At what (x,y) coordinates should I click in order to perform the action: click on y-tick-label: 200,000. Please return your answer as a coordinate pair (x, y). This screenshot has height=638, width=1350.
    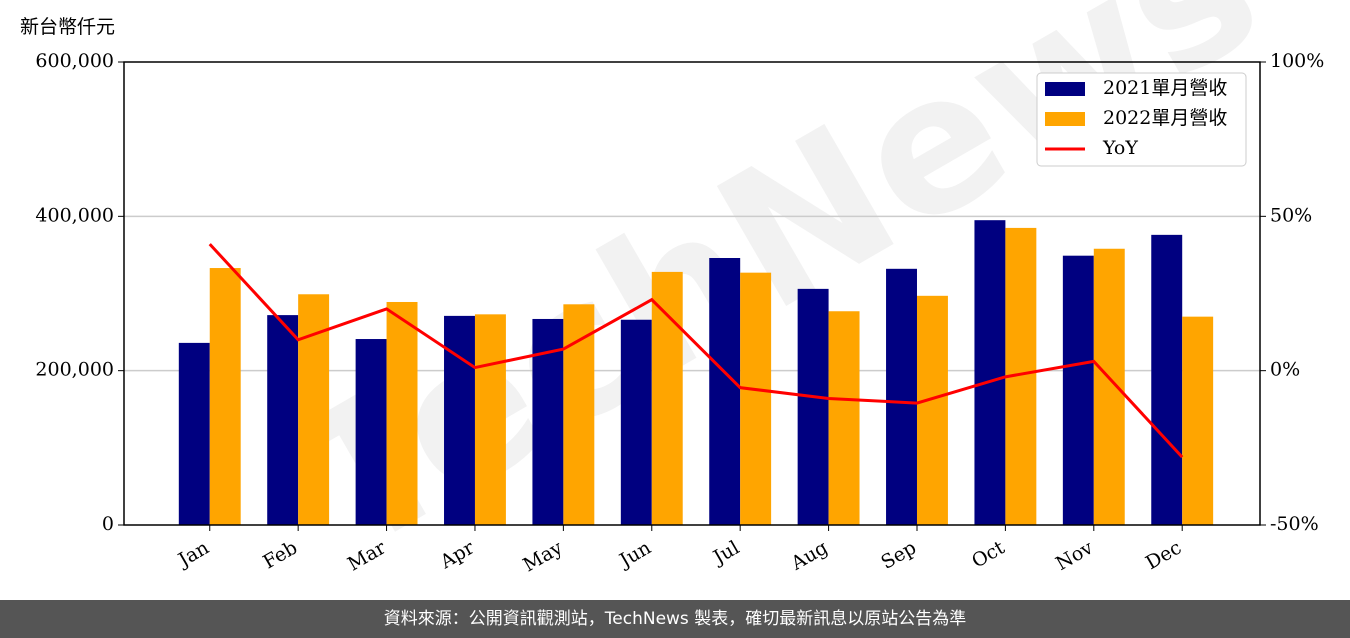
    Looking at the image, I should click on (74, 370).